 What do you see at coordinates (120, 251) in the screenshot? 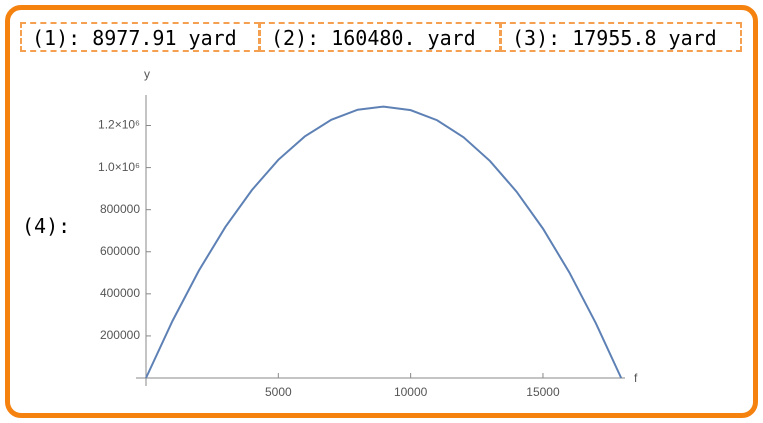
I see `y-tick-label: 600000` at bounding box center [120, 251].